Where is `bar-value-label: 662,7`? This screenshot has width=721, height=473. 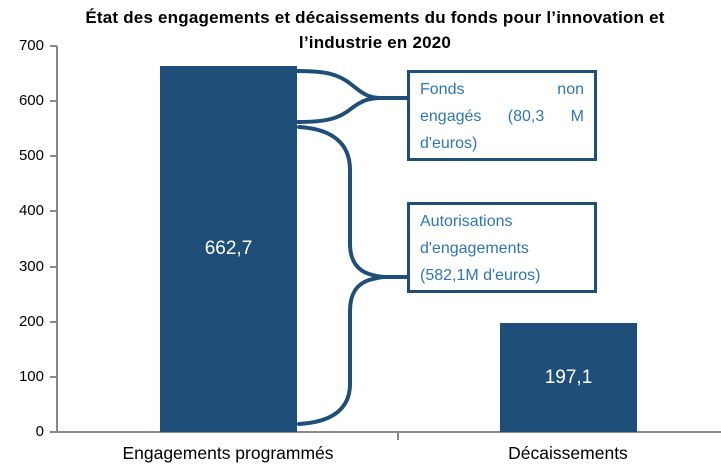
bar-value-label: 662,7 is located at coordinates (228, 248).